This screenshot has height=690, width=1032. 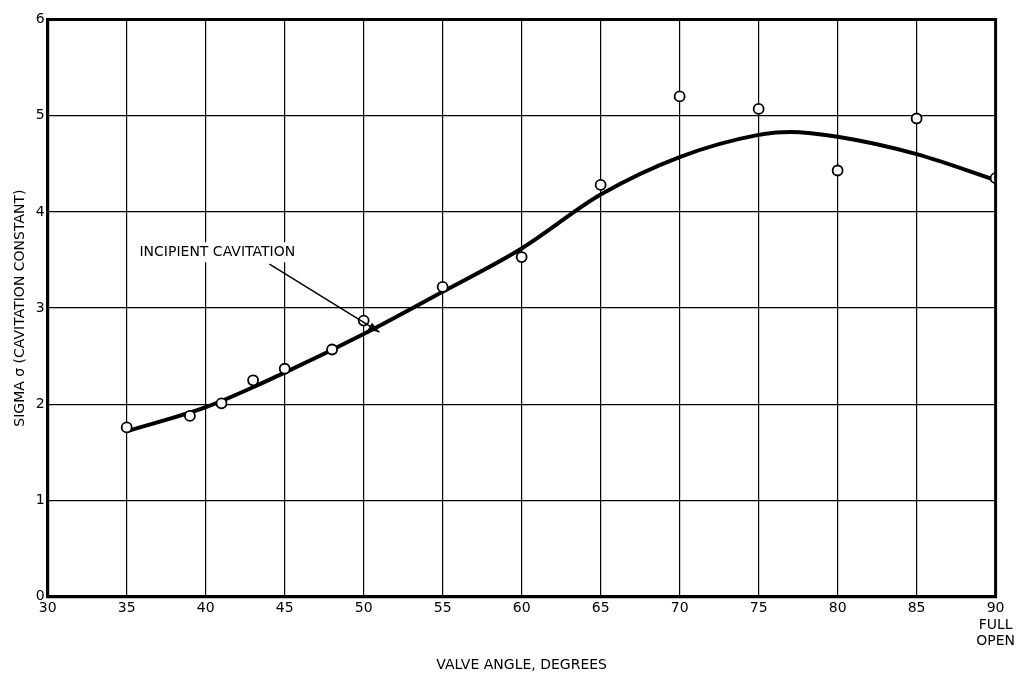 I want to click on x-tick-label: 60, so click(x=521, y=606).